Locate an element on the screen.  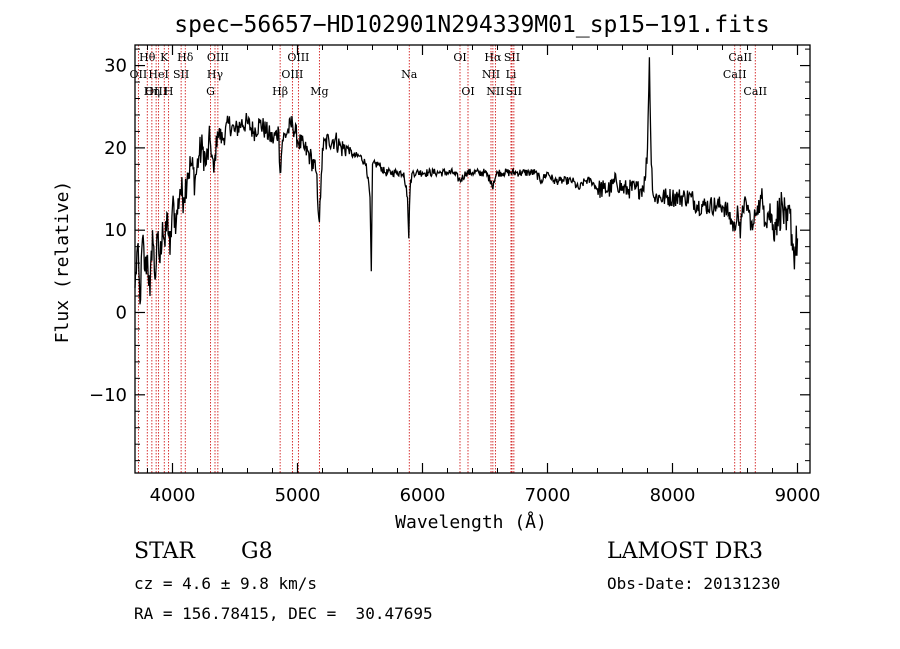
y-axis-label: Flux (relative) is located at coordinates (62, 262).